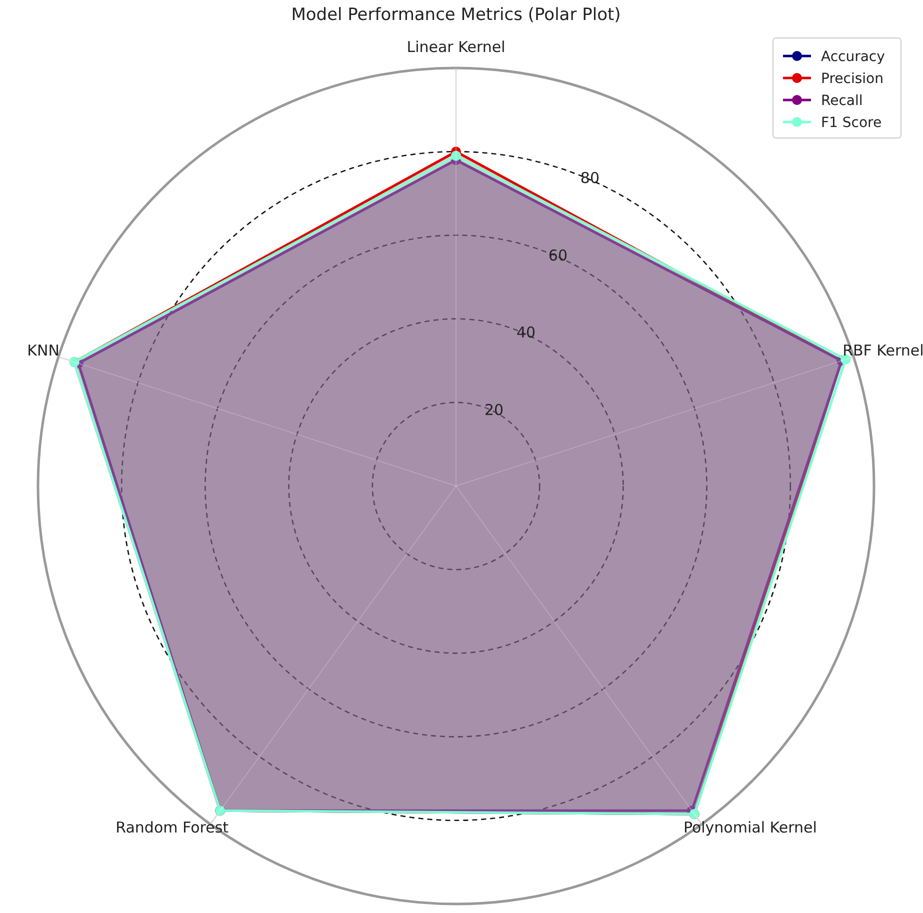 The height and width of the screenshot is (913, 923). Describe the element at coordinates (750, 827) in the screenshot. I see `spoke-label: Polynomial Kernel` at that location.